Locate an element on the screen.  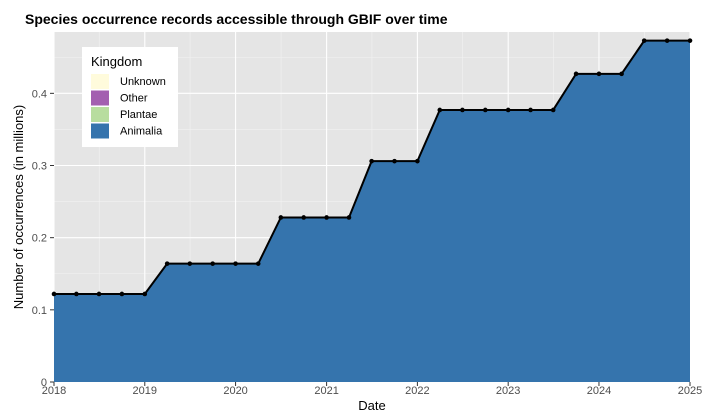
y-axis: 0 0.1 0.2 0.3 0.4 is located at coordinates (43, 238).